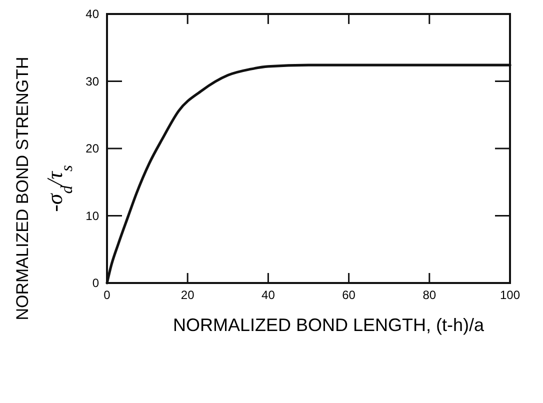 Image resolution: width=543 pixels, height=403 pixels. What do you see at coordinates (510, 295) in the screenshot?
I see `x-tick-label: 100` at bounding box center [510, 295].